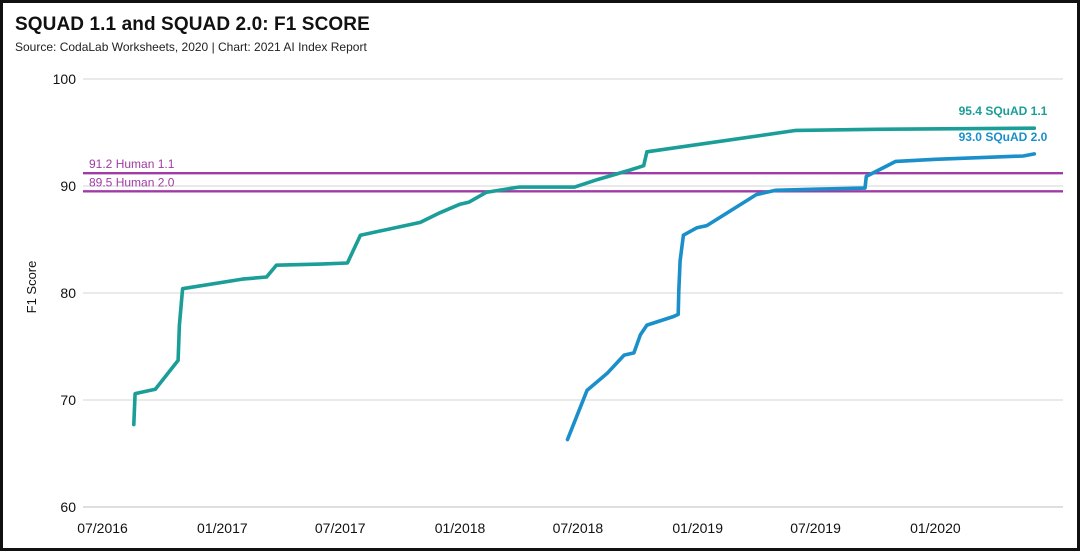  Describe the element at coordinates (1003, 111) in the screenshot. I see `series-end-label: 95.4 SQuAD 1.1` at that location.